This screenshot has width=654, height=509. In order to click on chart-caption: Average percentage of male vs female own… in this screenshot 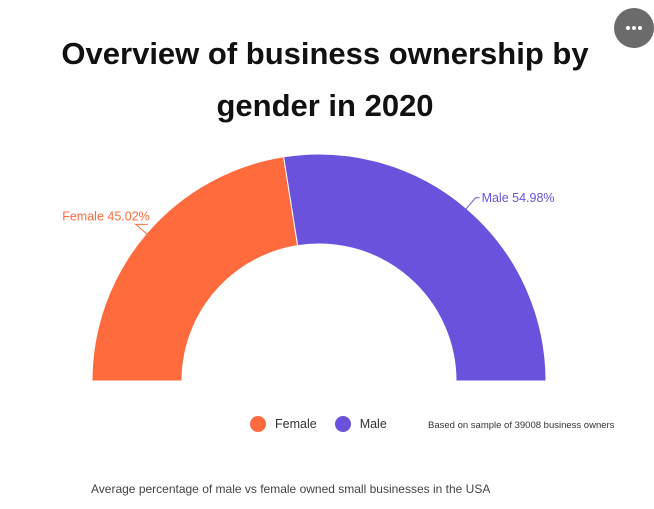, I will do `click(291, 489)`.